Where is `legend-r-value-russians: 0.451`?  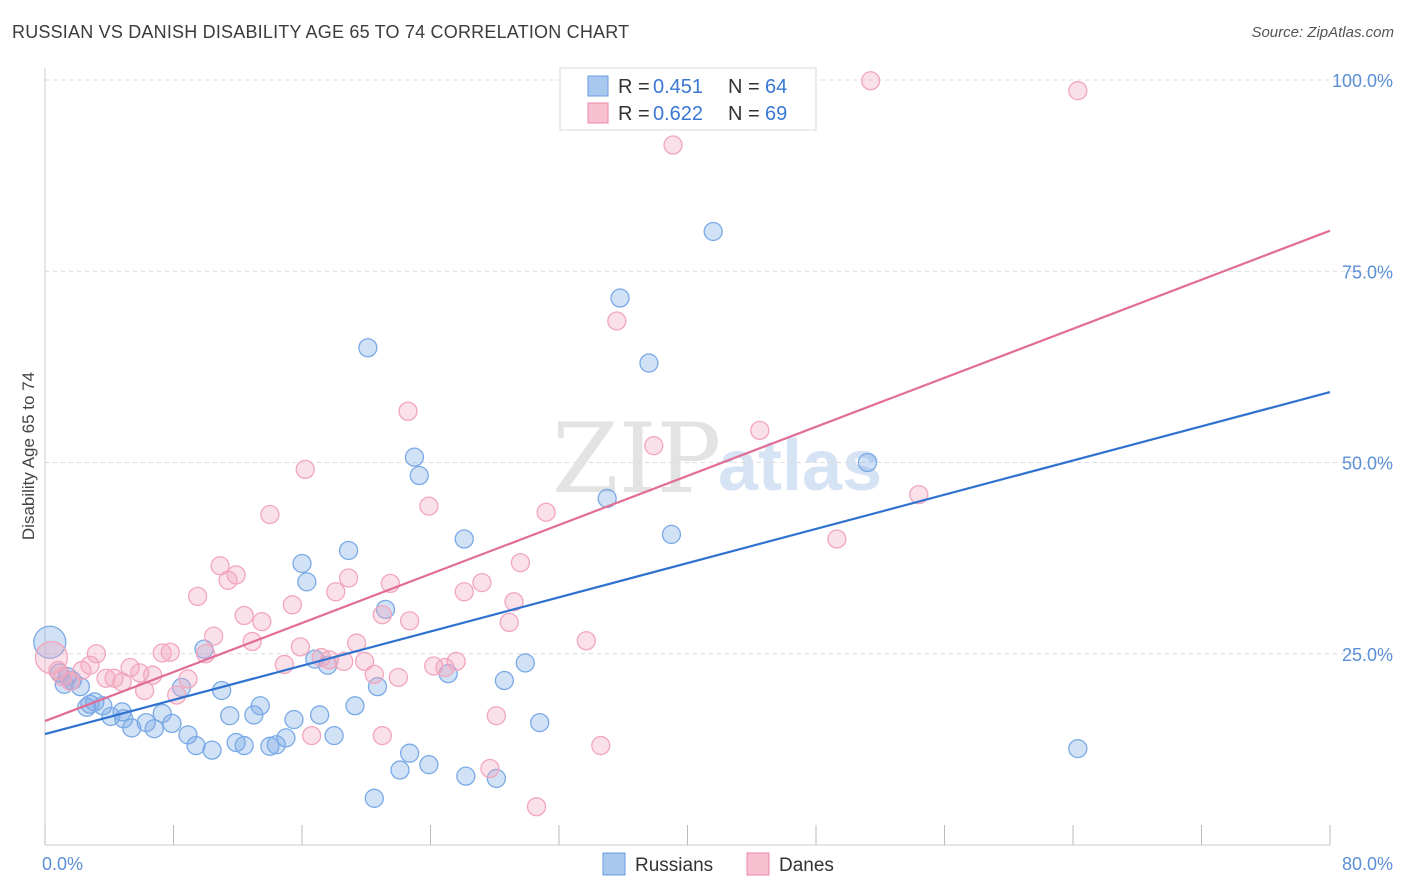 legend-r-value-russians: 0.451 is located at coordinates (678, 87).